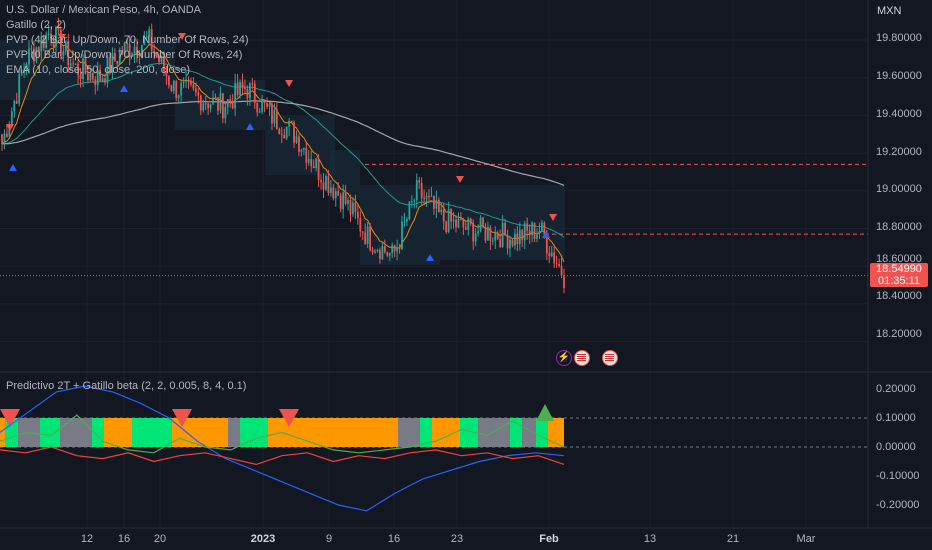 This screenshot has height=550, width=932. What do you see at coordinates (896, 447) in the screenshot?
I see `indicator-tick: 0.00000` at bounding box center [896, 447].